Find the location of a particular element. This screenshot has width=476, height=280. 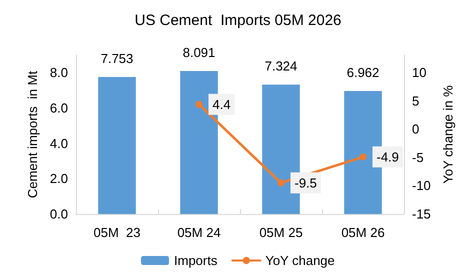

bar is located at coordinates (117, 145).